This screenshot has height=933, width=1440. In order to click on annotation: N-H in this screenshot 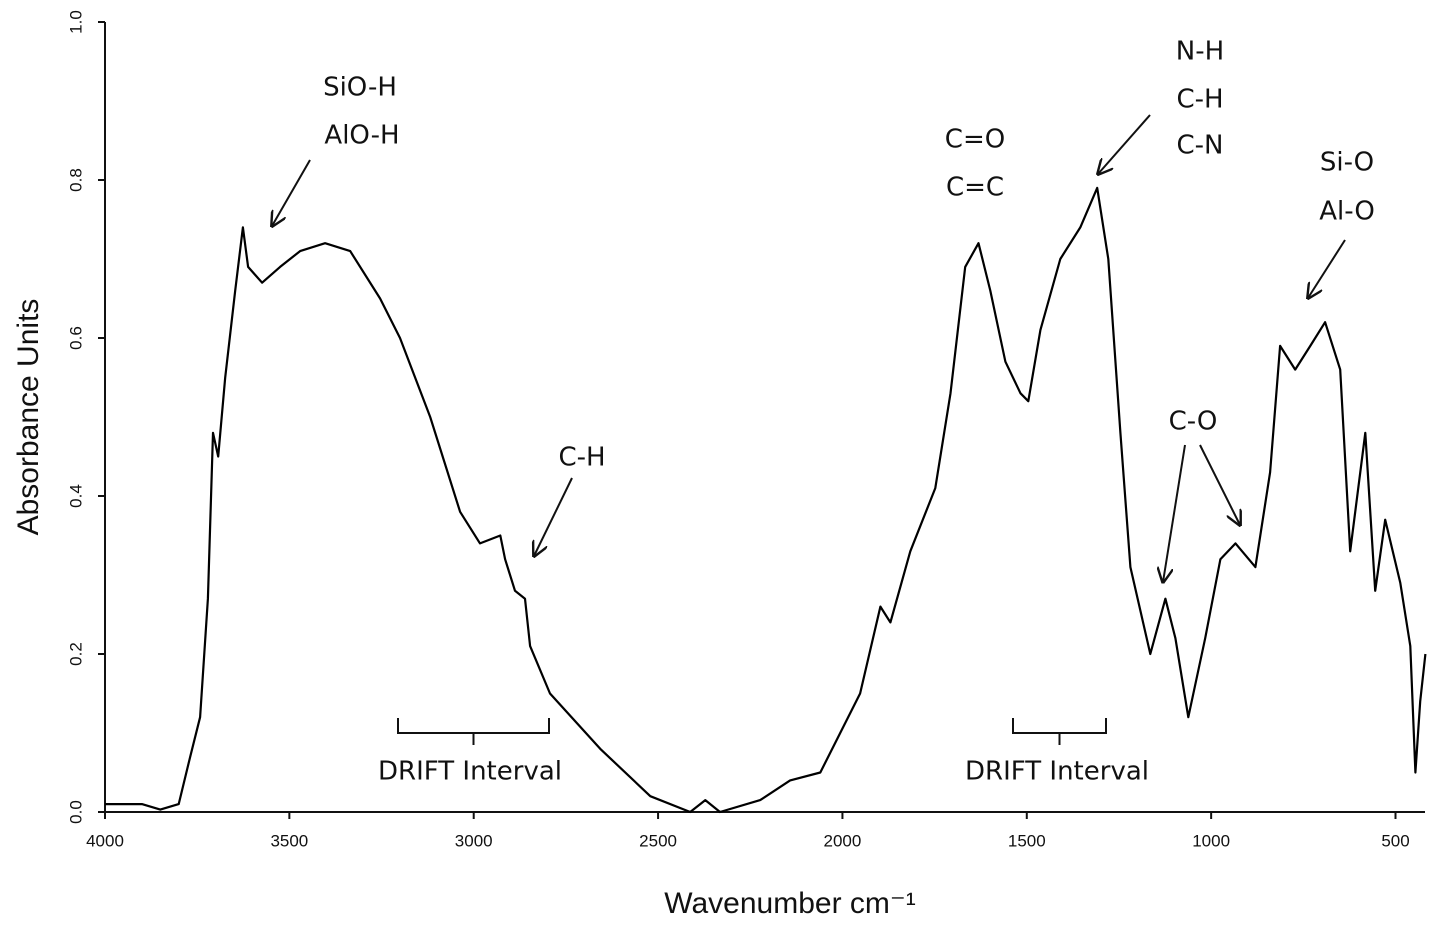, I will do `click(1200, 52)`.